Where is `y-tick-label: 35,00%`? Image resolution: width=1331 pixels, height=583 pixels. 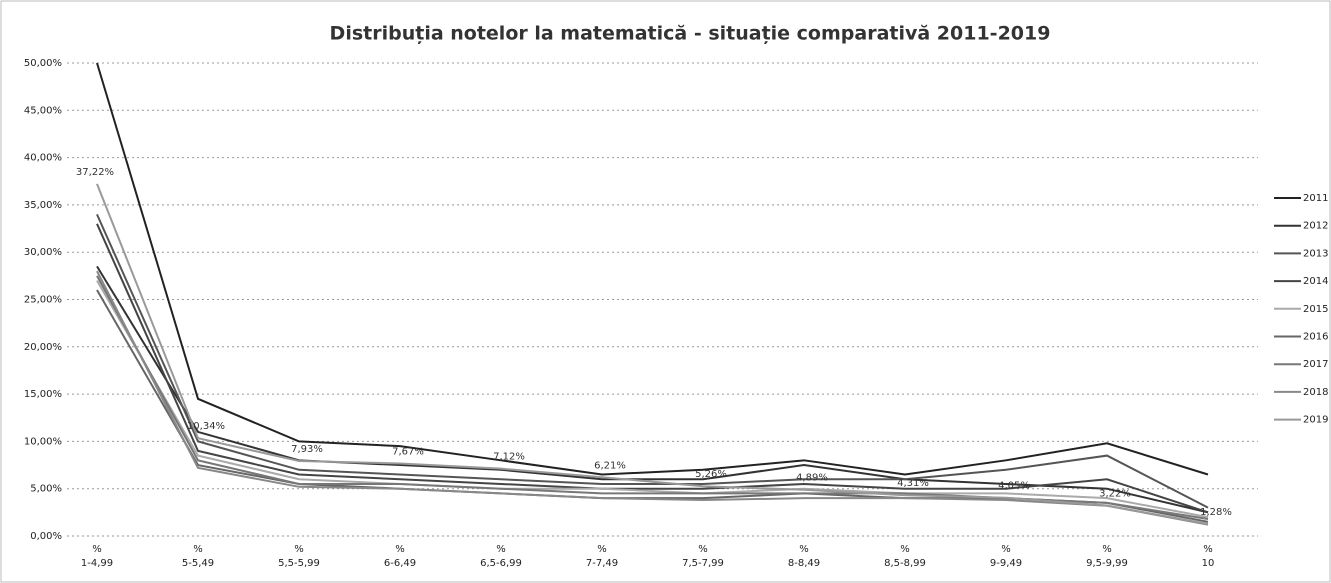 y-tick-label: 35,00% is located at coordinates (43, 205).